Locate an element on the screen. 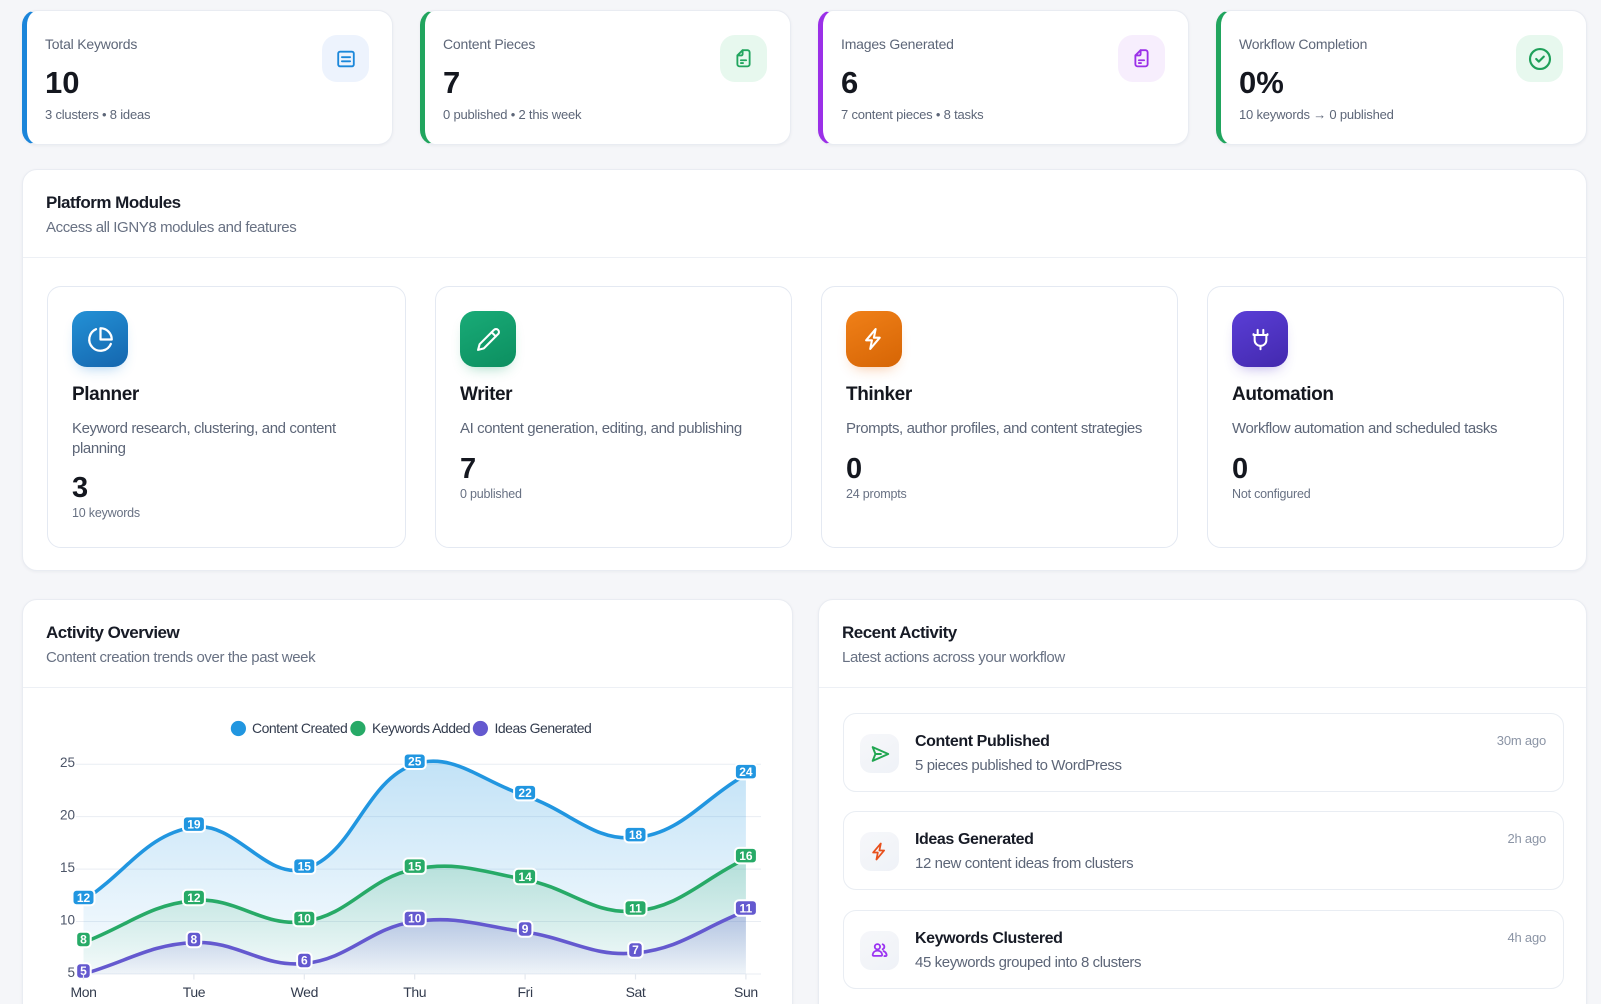  svg-text: Keywords Added is located at coordinates (421, 728).